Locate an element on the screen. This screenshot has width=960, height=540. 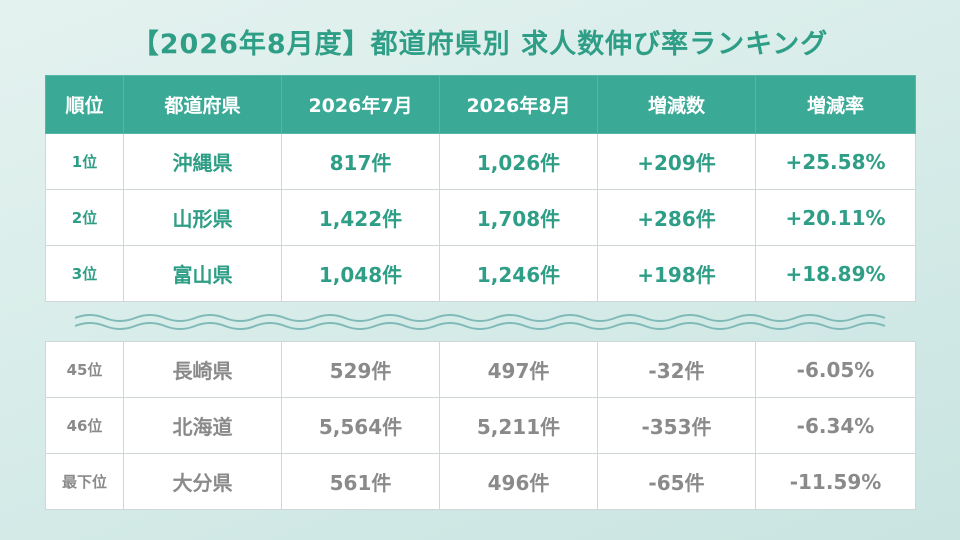
july-cell: 1,048件 is located at coordinates (360, 273).